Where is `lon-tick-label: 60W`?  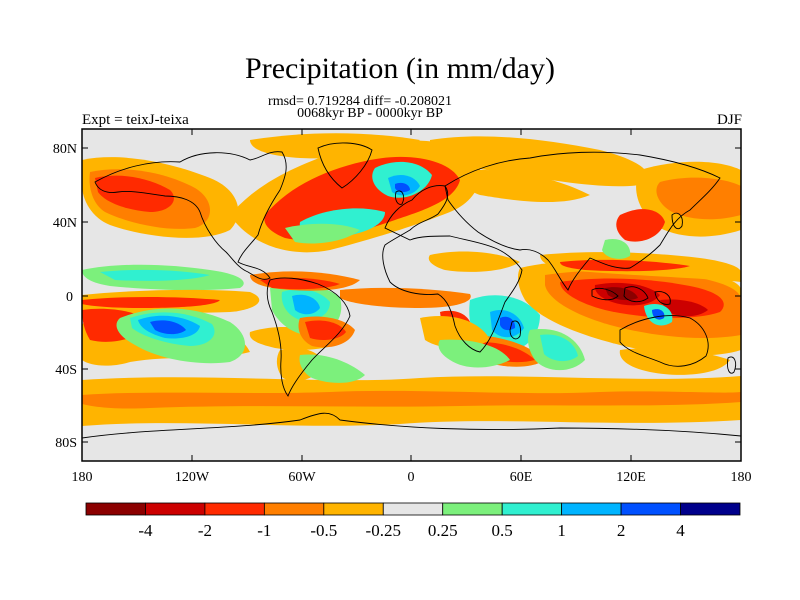
lon-tick-label: 60W is located at coordinates (302, 477).